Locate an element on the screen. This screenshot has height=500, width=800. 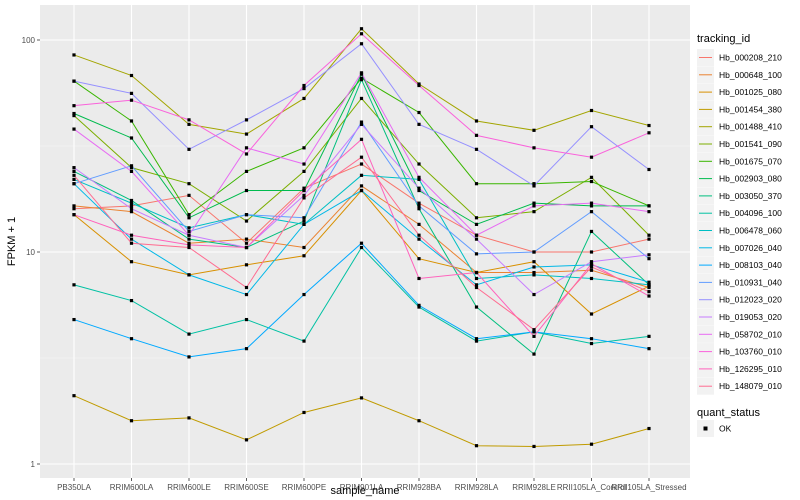
legend-label: Hb_008103_040 is located at coordinates (750, 265).